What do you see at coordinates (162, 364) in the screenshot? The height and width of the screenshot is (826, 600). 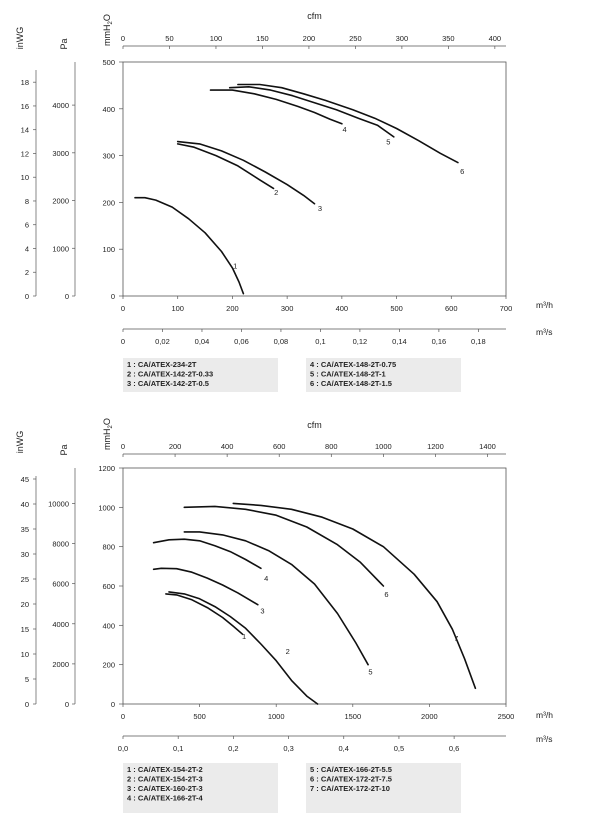 I see `legend-entry: 1 : CA/ATEX-234-2T` at bounding box center [162, 364].